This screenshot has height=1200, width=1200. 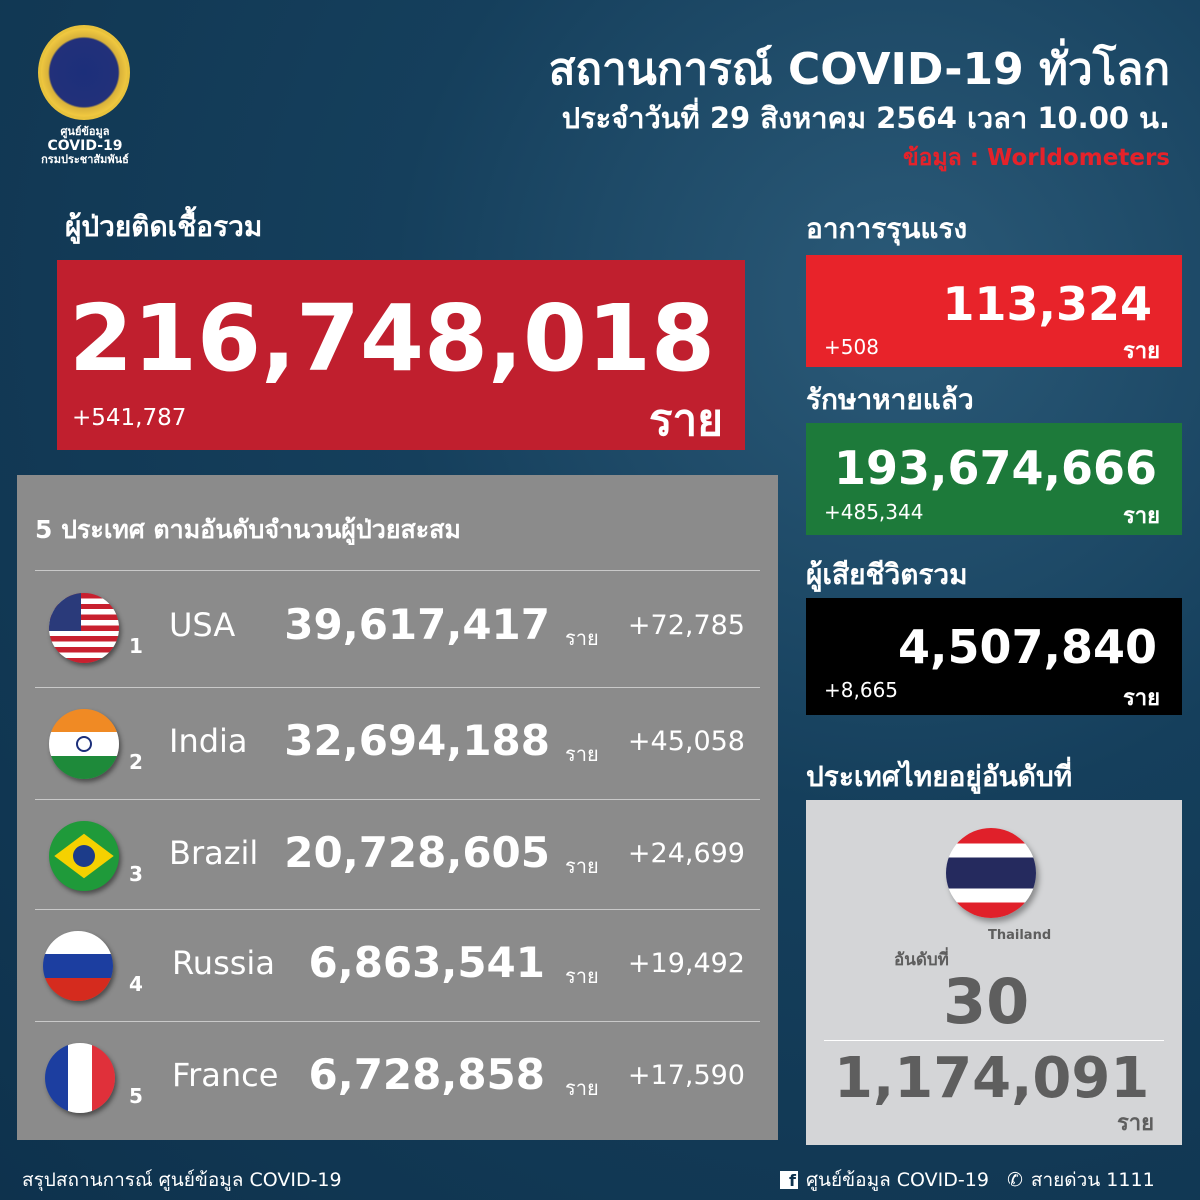 What do you see at coordinates (136, 874) in the screenshot?
I see `rank: 3` at bounding box center [136, 874].